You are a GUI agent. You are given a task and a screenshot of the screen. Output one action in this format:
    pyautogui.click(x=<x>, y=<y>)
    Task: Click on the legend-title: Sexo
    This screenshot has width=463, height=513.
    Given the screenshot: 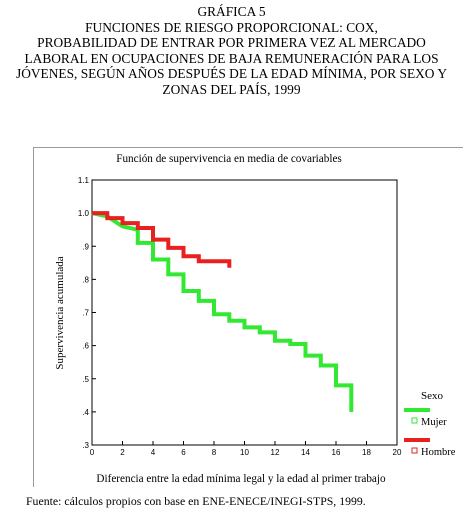 What is the action you would take?
    pyautogui.click(x=432, y=396)
    